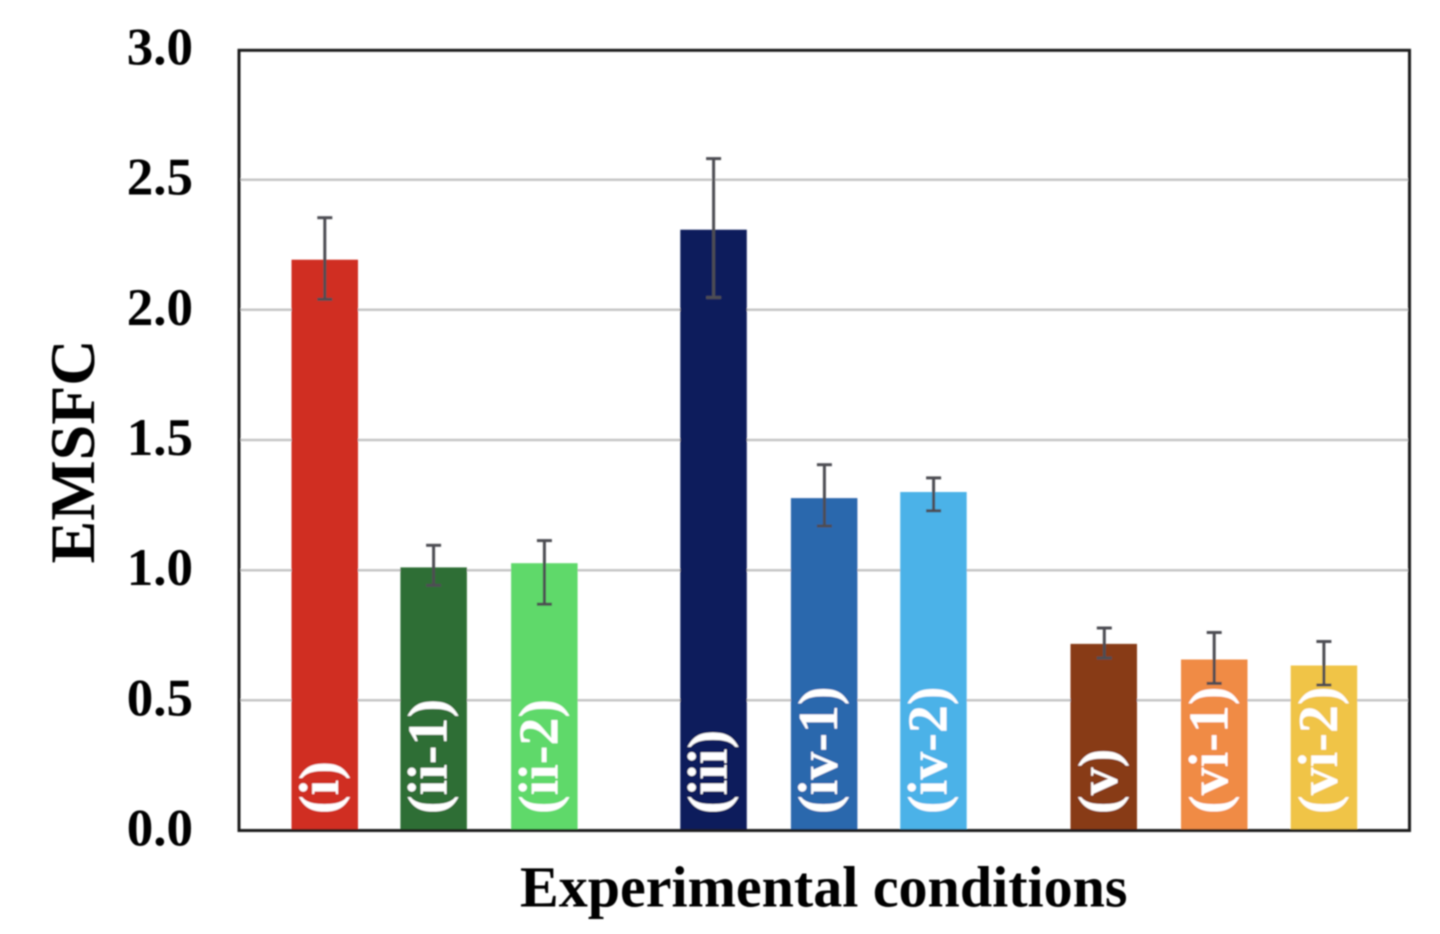  I want to click on svg-text: (iii), so click(709, 772).